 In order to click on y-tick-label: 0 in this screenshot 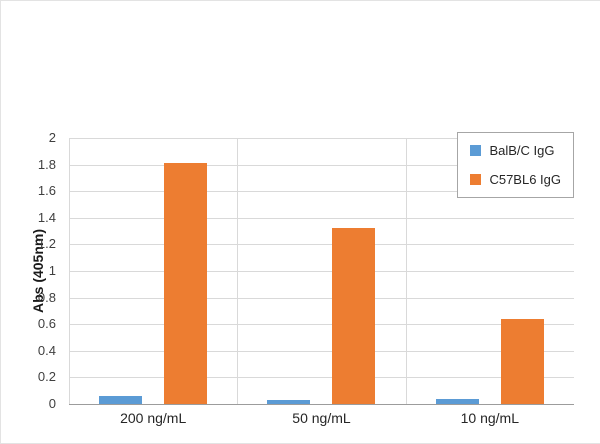, I will do `click(52, 403)`.